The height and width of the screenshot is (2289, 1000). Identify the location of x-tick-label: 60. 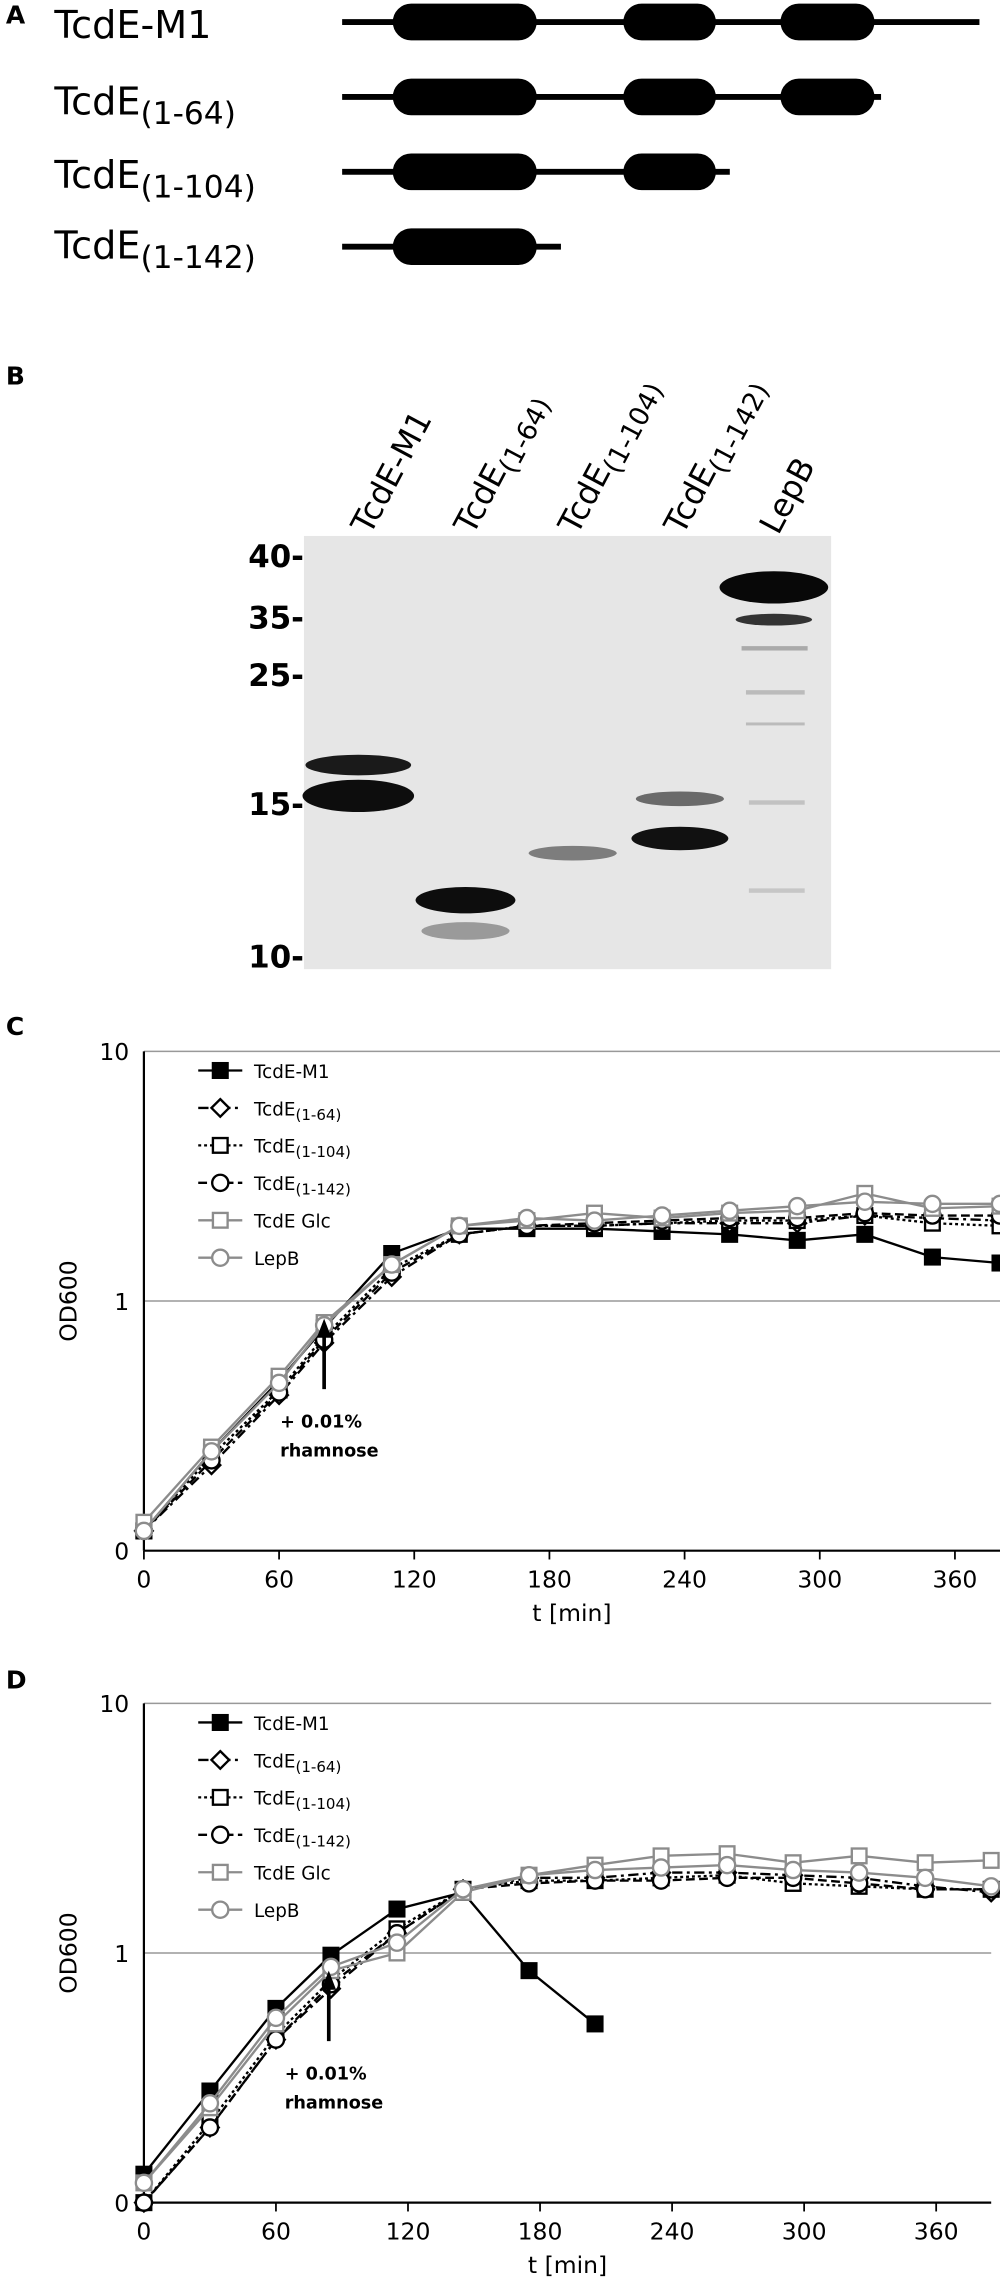
(279, 1579).